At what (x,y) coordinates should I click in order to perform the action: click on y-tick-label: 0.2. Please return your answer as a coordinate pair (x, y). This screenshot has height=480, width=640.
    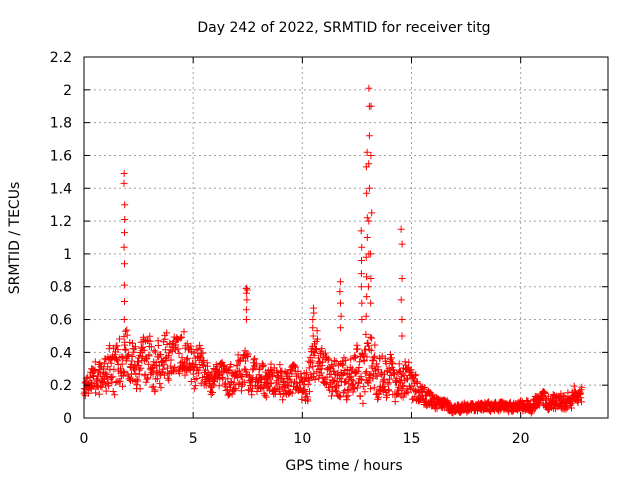
    Looking at the image, I should click on (61, 386).